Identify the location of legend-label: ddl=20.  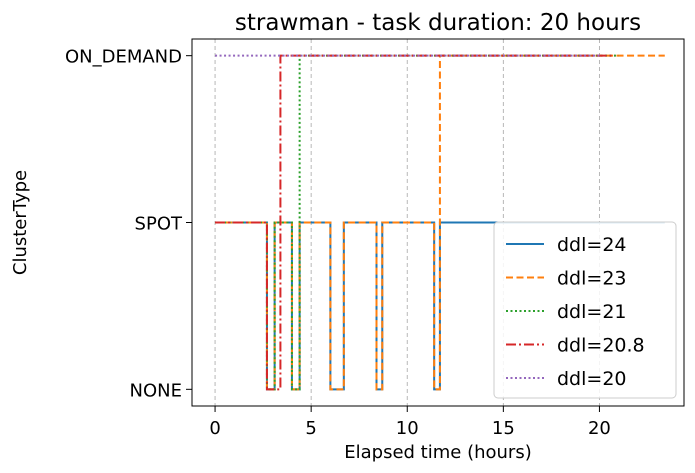
(592, 379).